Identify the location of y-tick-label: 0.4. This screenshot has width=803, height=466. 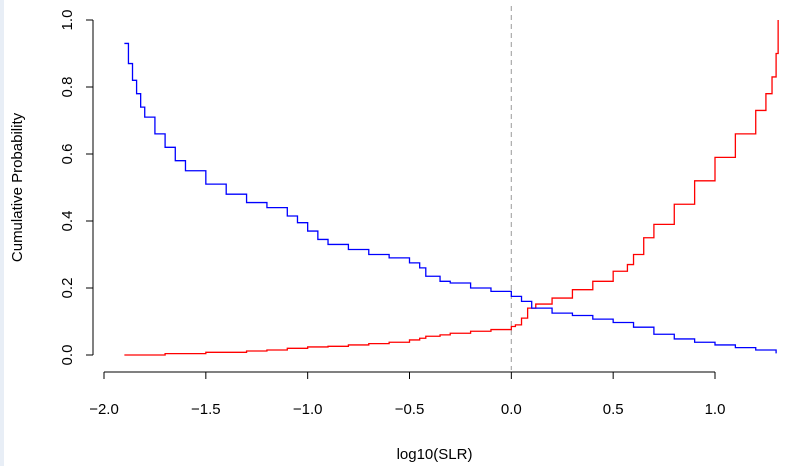
(67, 221).